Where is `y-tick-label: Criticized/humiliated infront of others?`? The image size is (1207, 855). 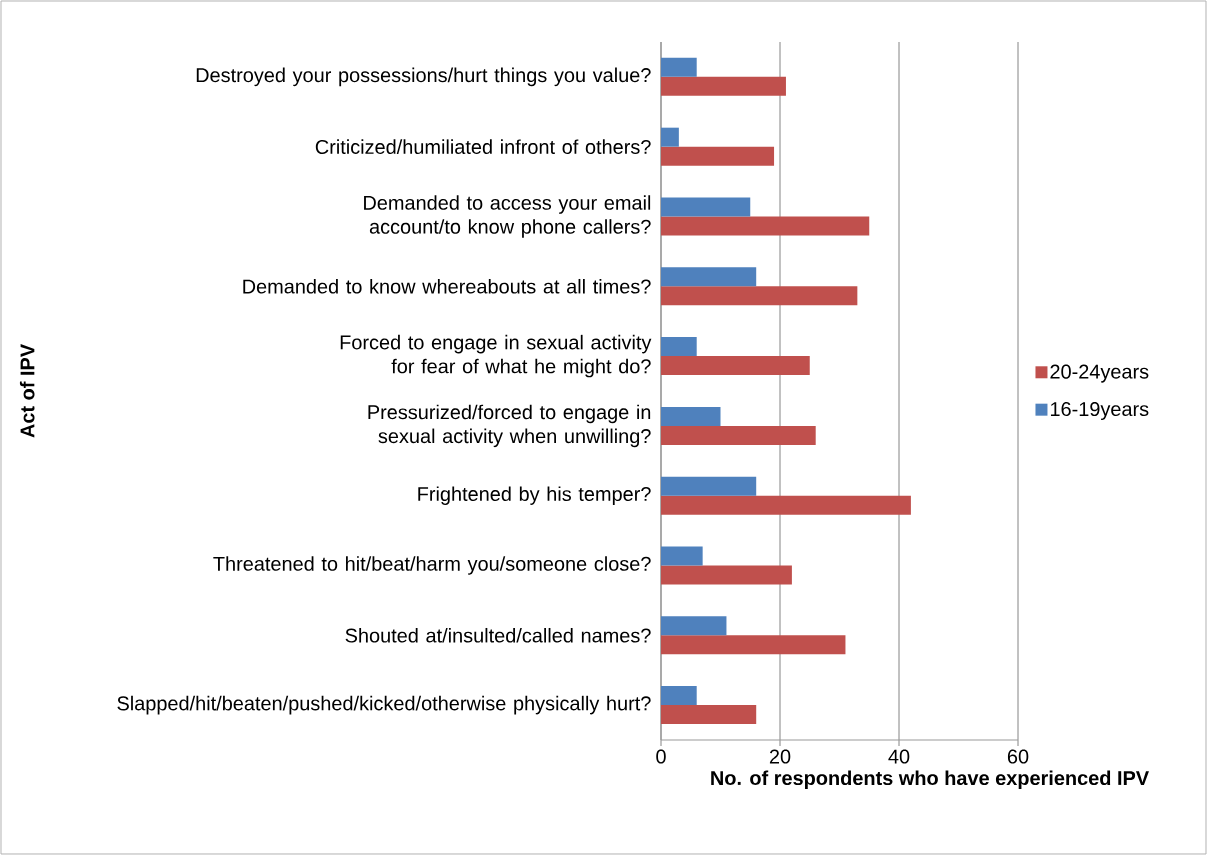 y-tick-label: Criticized/humiliated infront of others? is located at coordinates (483, 146).